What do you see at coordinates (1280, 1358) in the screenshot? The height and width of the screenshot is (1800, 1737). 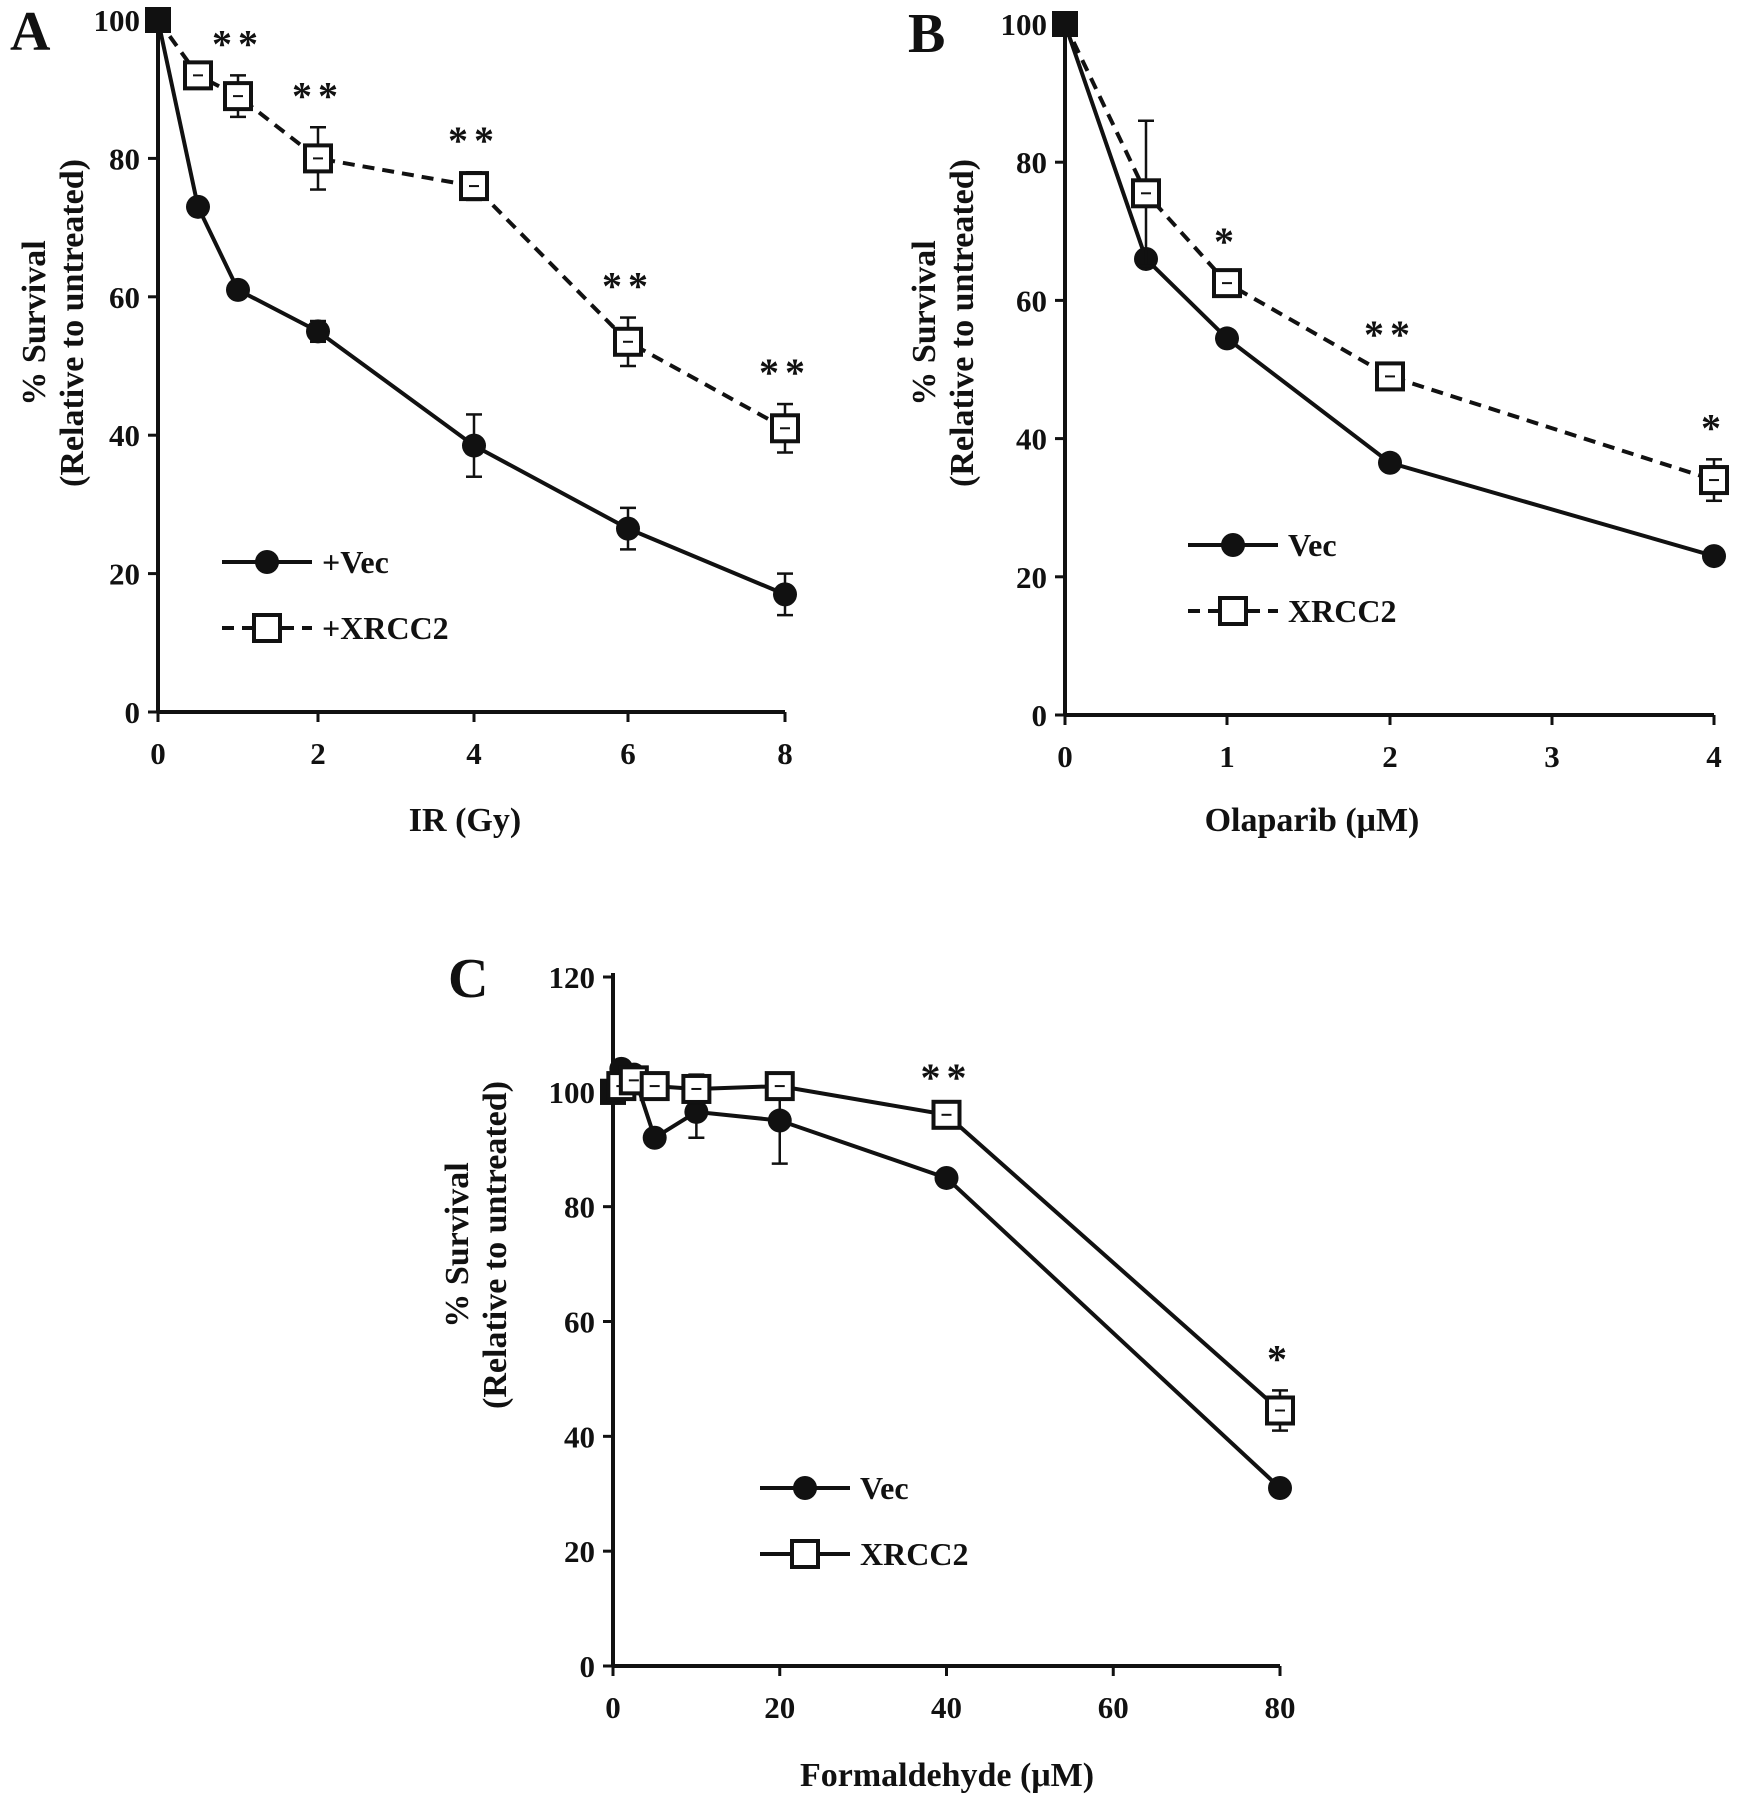 I see `pc-significance-label: *` at bounding box center [1280, 1358].